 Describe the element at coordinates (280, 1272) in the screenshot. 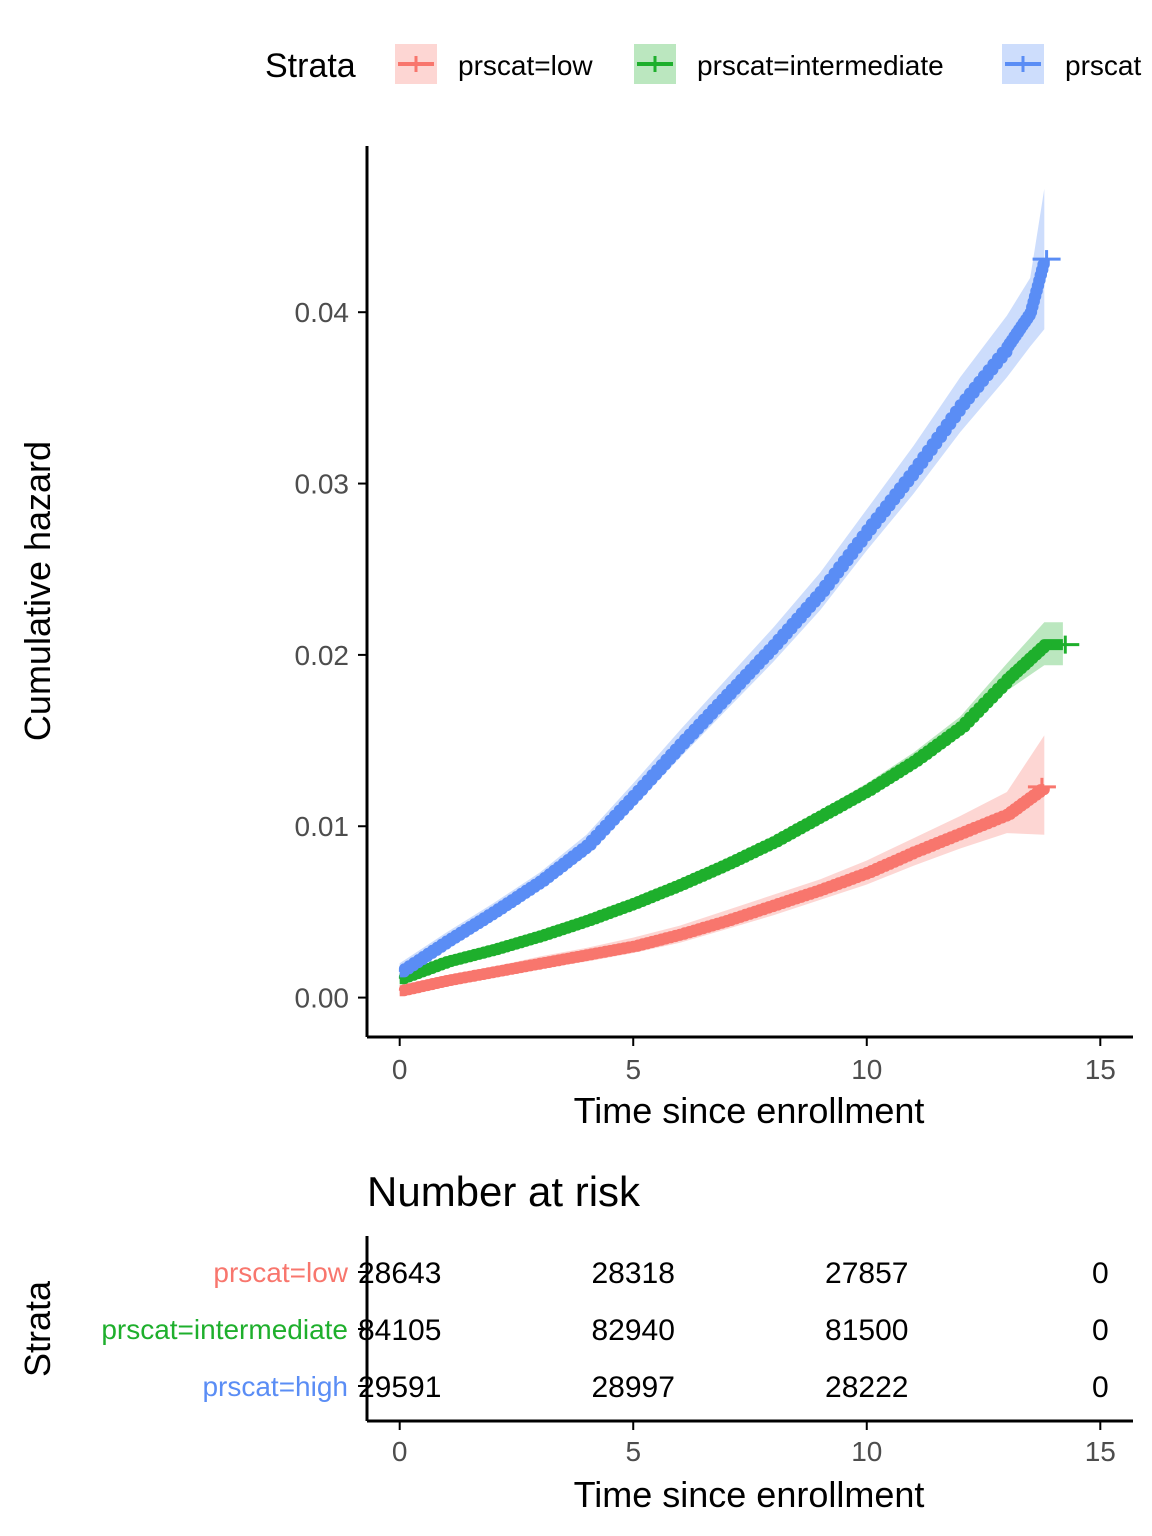

I see `risk-row-label: prscat=low` at that location.